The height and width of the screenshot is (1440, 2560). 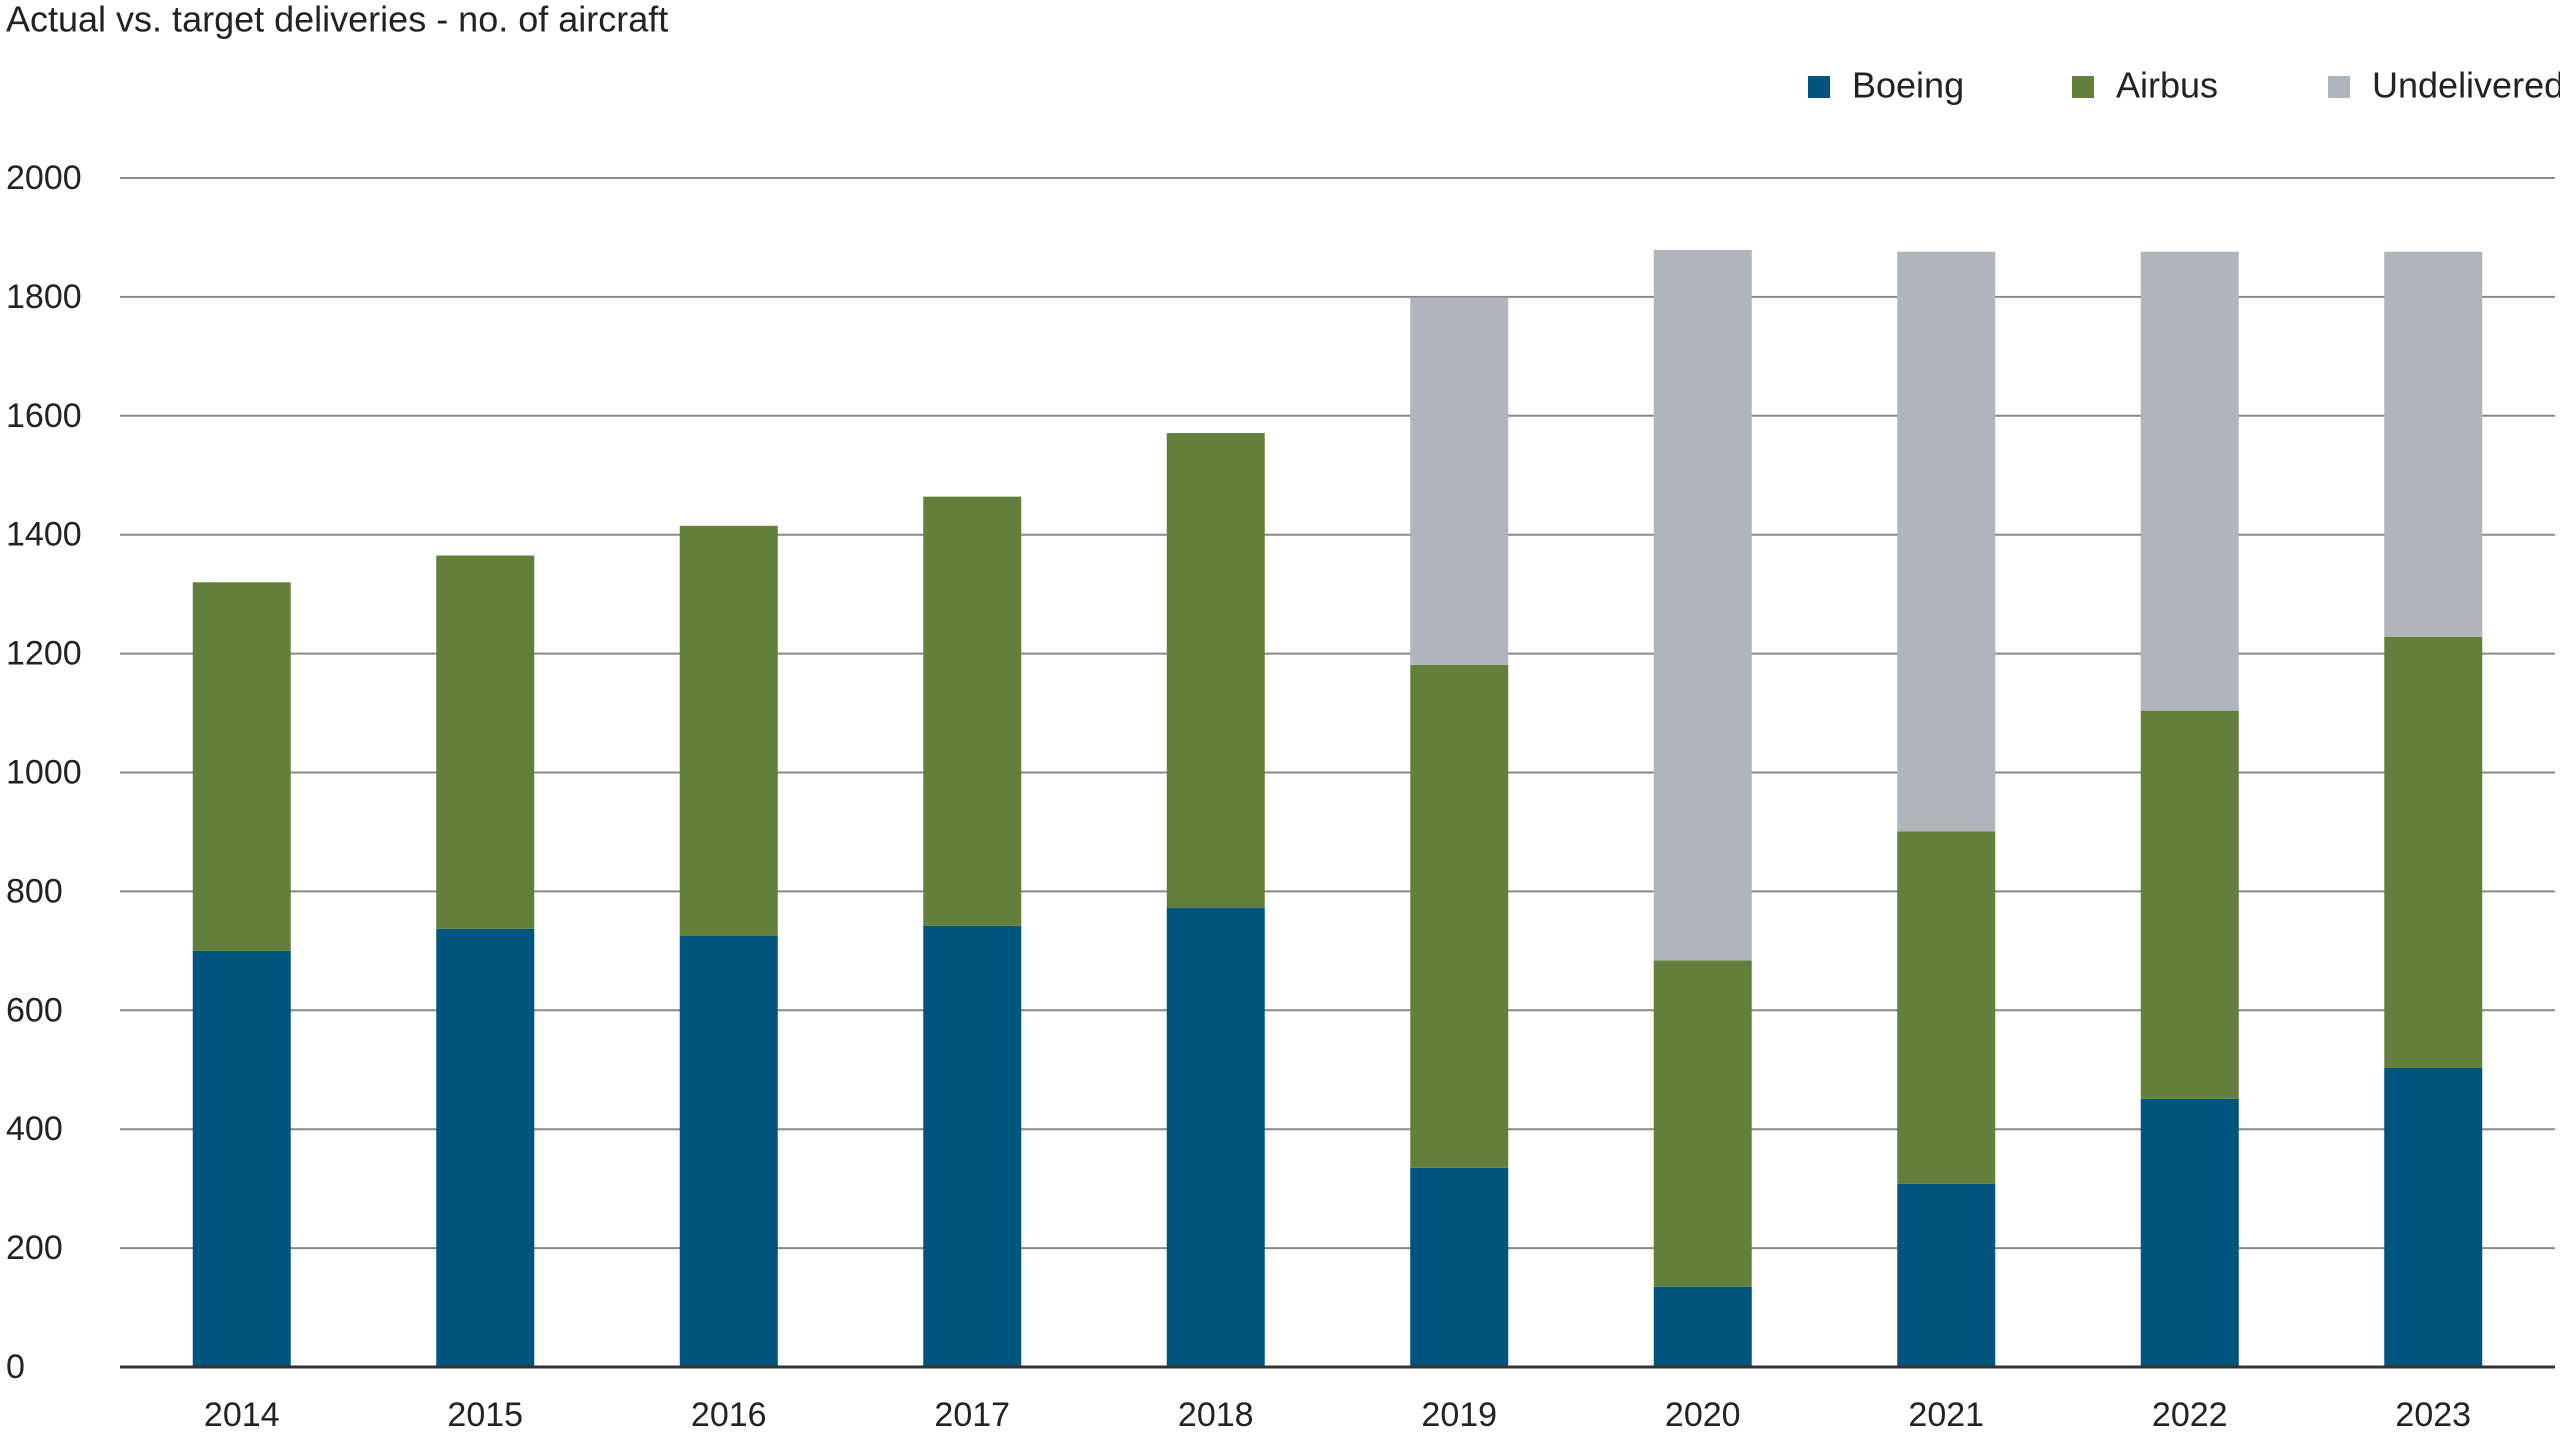 I want to click on x-tick-label: 2017, so click(x=972, y=1415).